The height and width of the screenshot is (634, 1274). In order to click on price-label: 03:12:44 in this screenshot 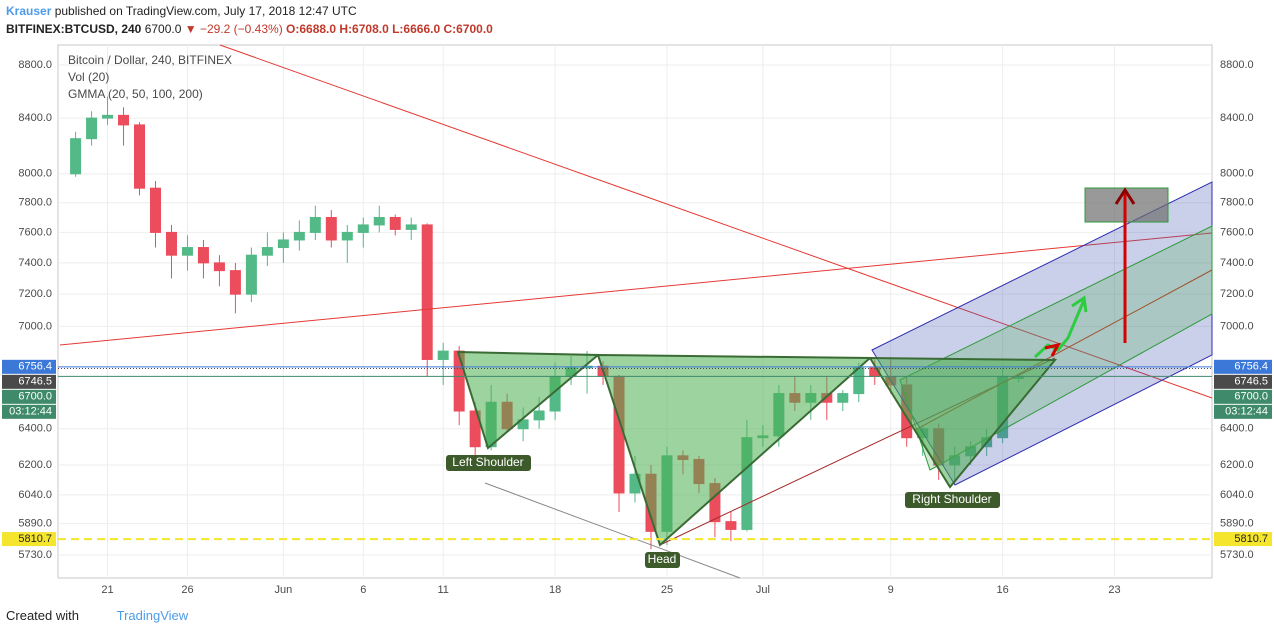, I will do `click(1246, 412)`.